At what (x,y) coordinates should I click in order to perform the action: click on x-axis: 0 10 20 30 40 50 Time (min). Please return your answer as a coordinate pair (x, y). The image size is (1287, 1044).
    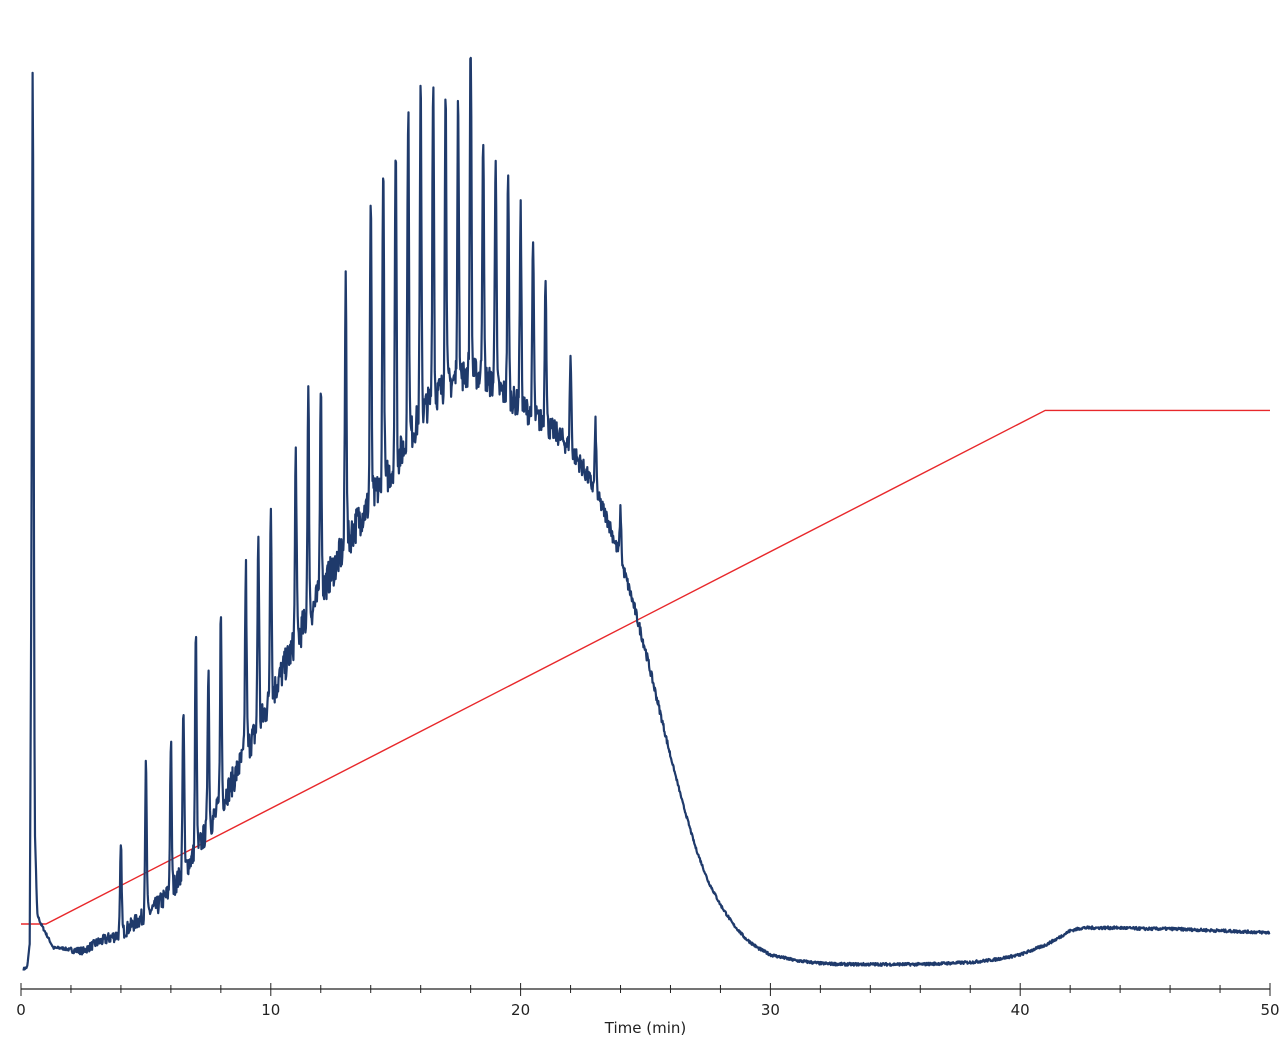
    Looking at the image, I should click on (648, 1010).